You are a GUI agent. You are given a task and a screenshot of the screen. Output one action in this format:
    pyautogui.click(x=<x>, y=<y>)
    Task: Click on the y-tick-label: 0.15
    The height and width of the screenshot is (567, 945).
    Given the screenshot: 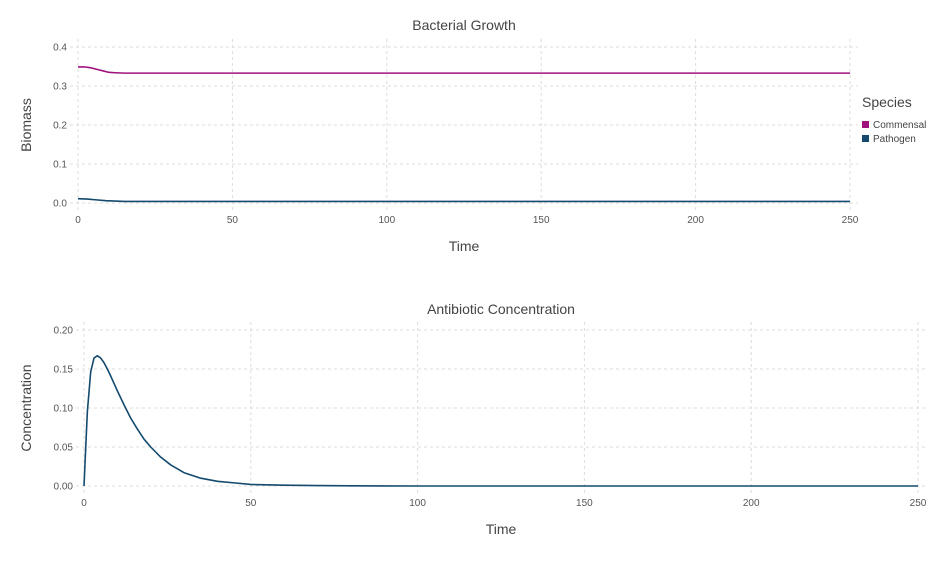 What is the action you would take?
    pyautogui.click(x=64, y=370)
    